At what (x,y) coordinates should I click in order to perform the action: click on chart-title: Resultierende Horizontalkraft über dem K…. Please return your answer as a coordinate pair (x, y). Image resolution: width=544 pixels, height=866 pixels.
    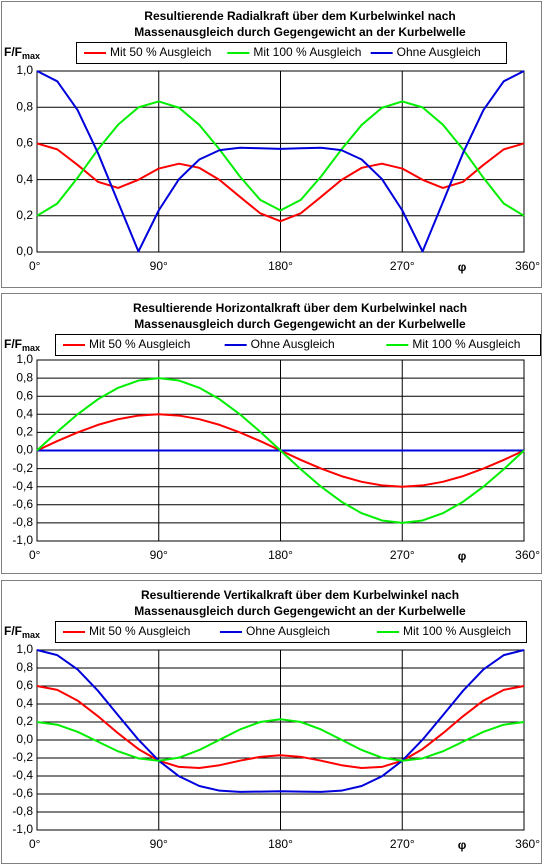
    Looking at the image, I should click on (300, 308).